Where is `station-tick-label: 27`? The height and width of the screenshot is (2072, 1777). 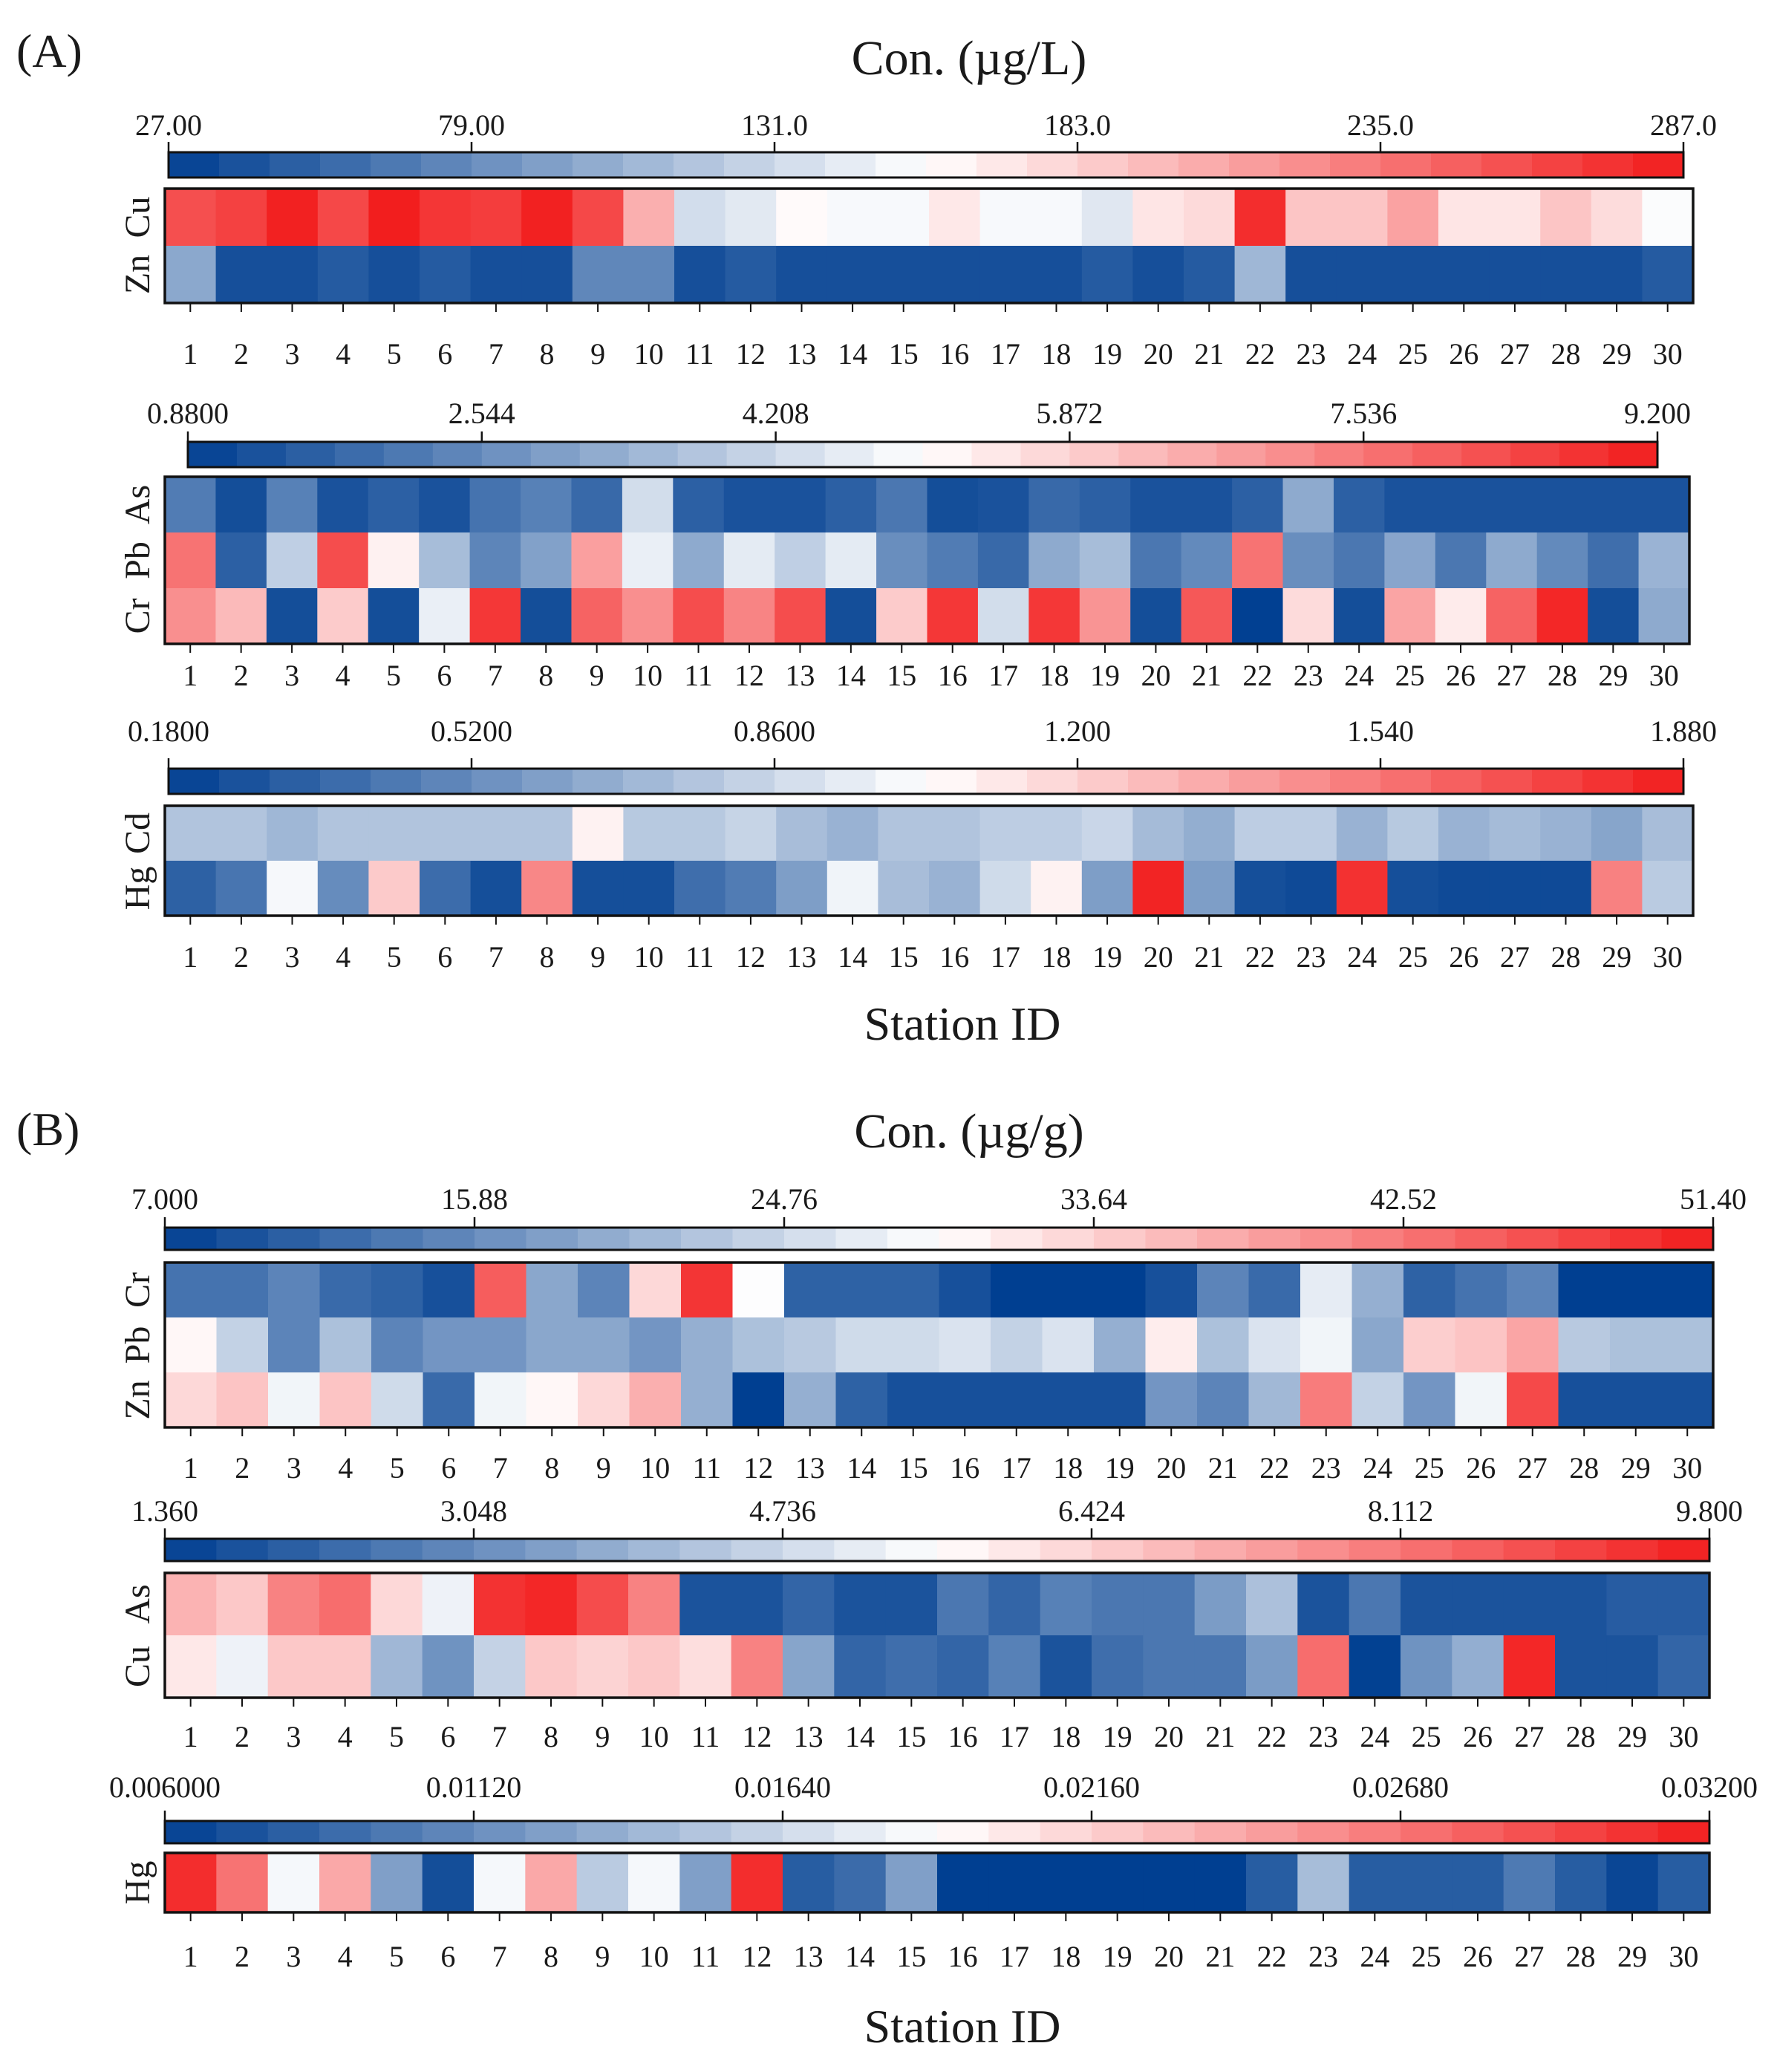 station-tick-label: 27 is located at coordinates (1511, 675).